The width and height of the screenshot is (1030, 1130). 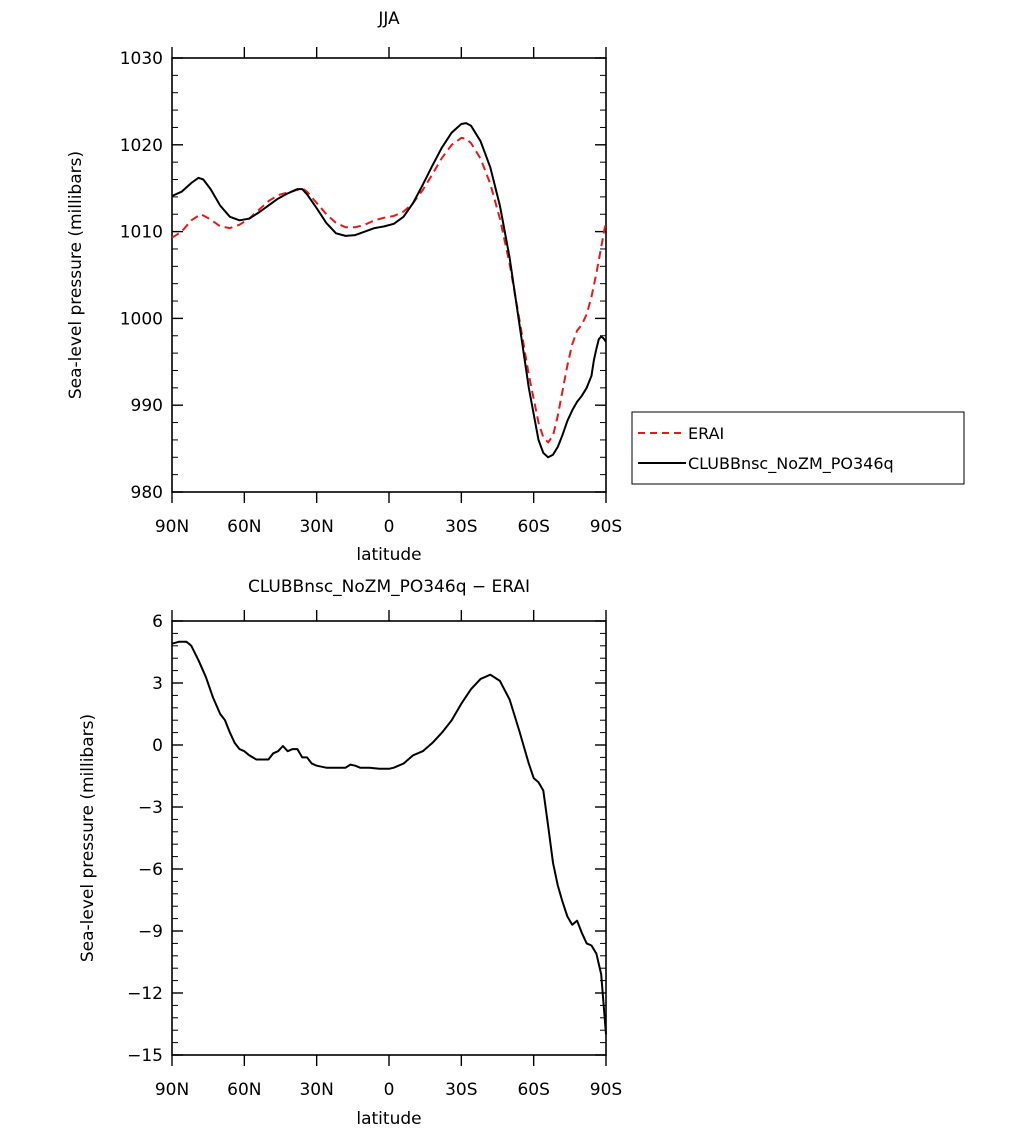 What do you see at coordinates (157, 684) in the screenshot?
I see `y-tick-label: 3` at bounding box center [157, 684].